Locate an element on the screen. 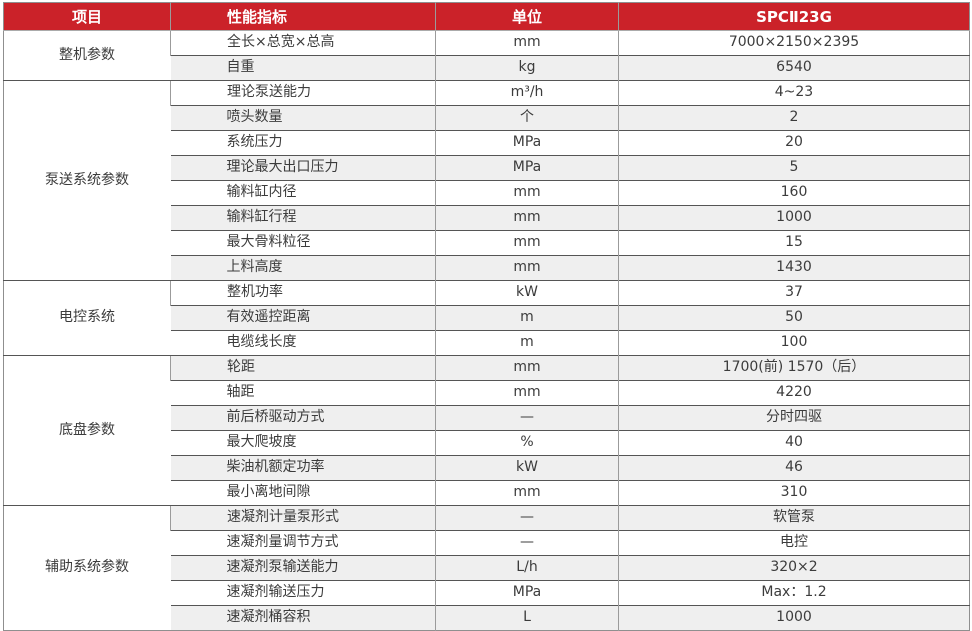  category-cell: 整机参数 is located at coordinates (87, 55).